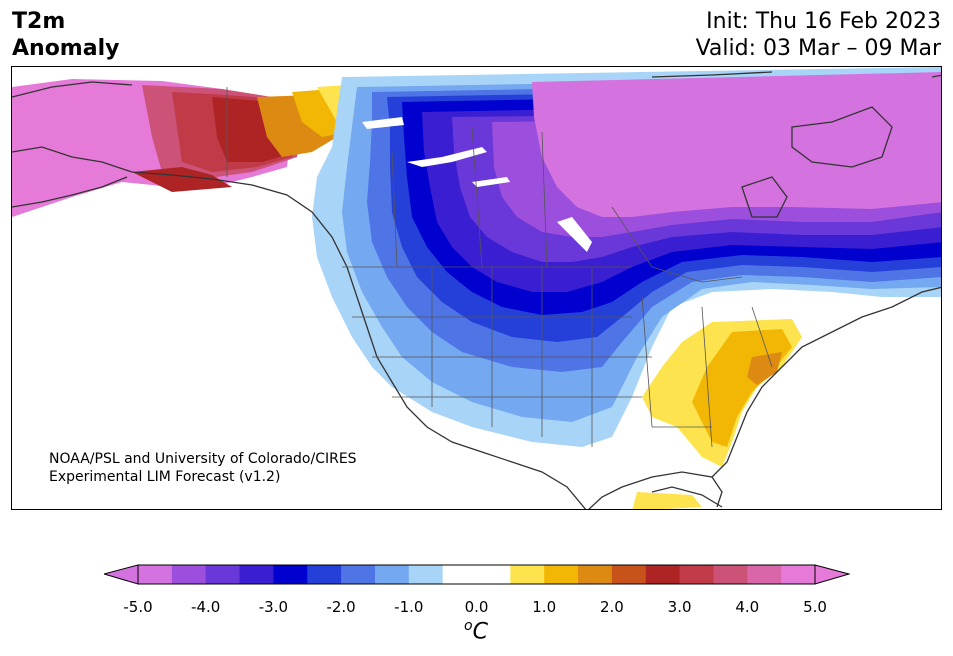 The height and width of the screenshot is (656, 953). What do you see at coordinates (477, 184) in the screenshot?
I see `lakes` at bounding box center [477, 184].